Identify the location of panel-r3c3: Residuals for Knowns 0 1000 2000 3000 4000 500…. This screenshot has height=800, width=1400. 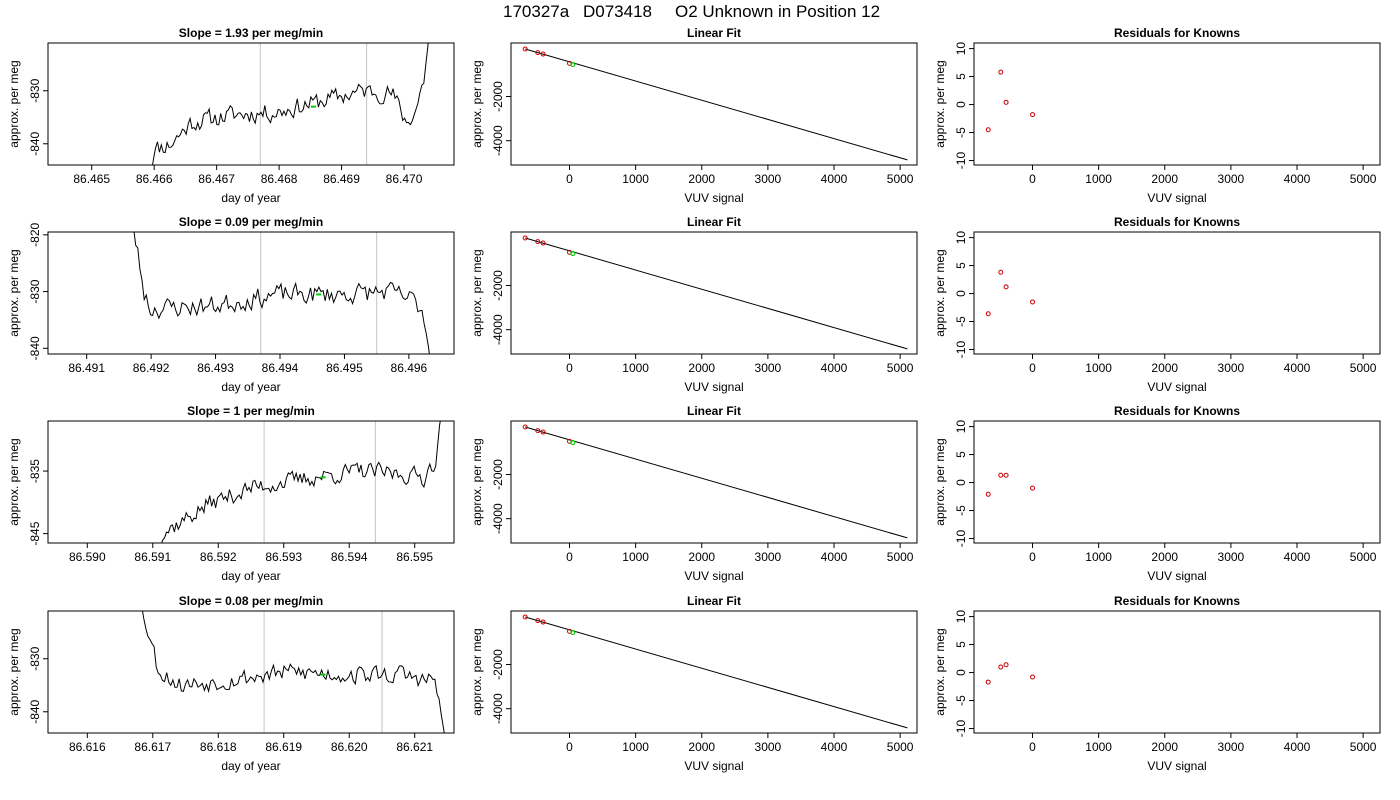
(1157, 493).